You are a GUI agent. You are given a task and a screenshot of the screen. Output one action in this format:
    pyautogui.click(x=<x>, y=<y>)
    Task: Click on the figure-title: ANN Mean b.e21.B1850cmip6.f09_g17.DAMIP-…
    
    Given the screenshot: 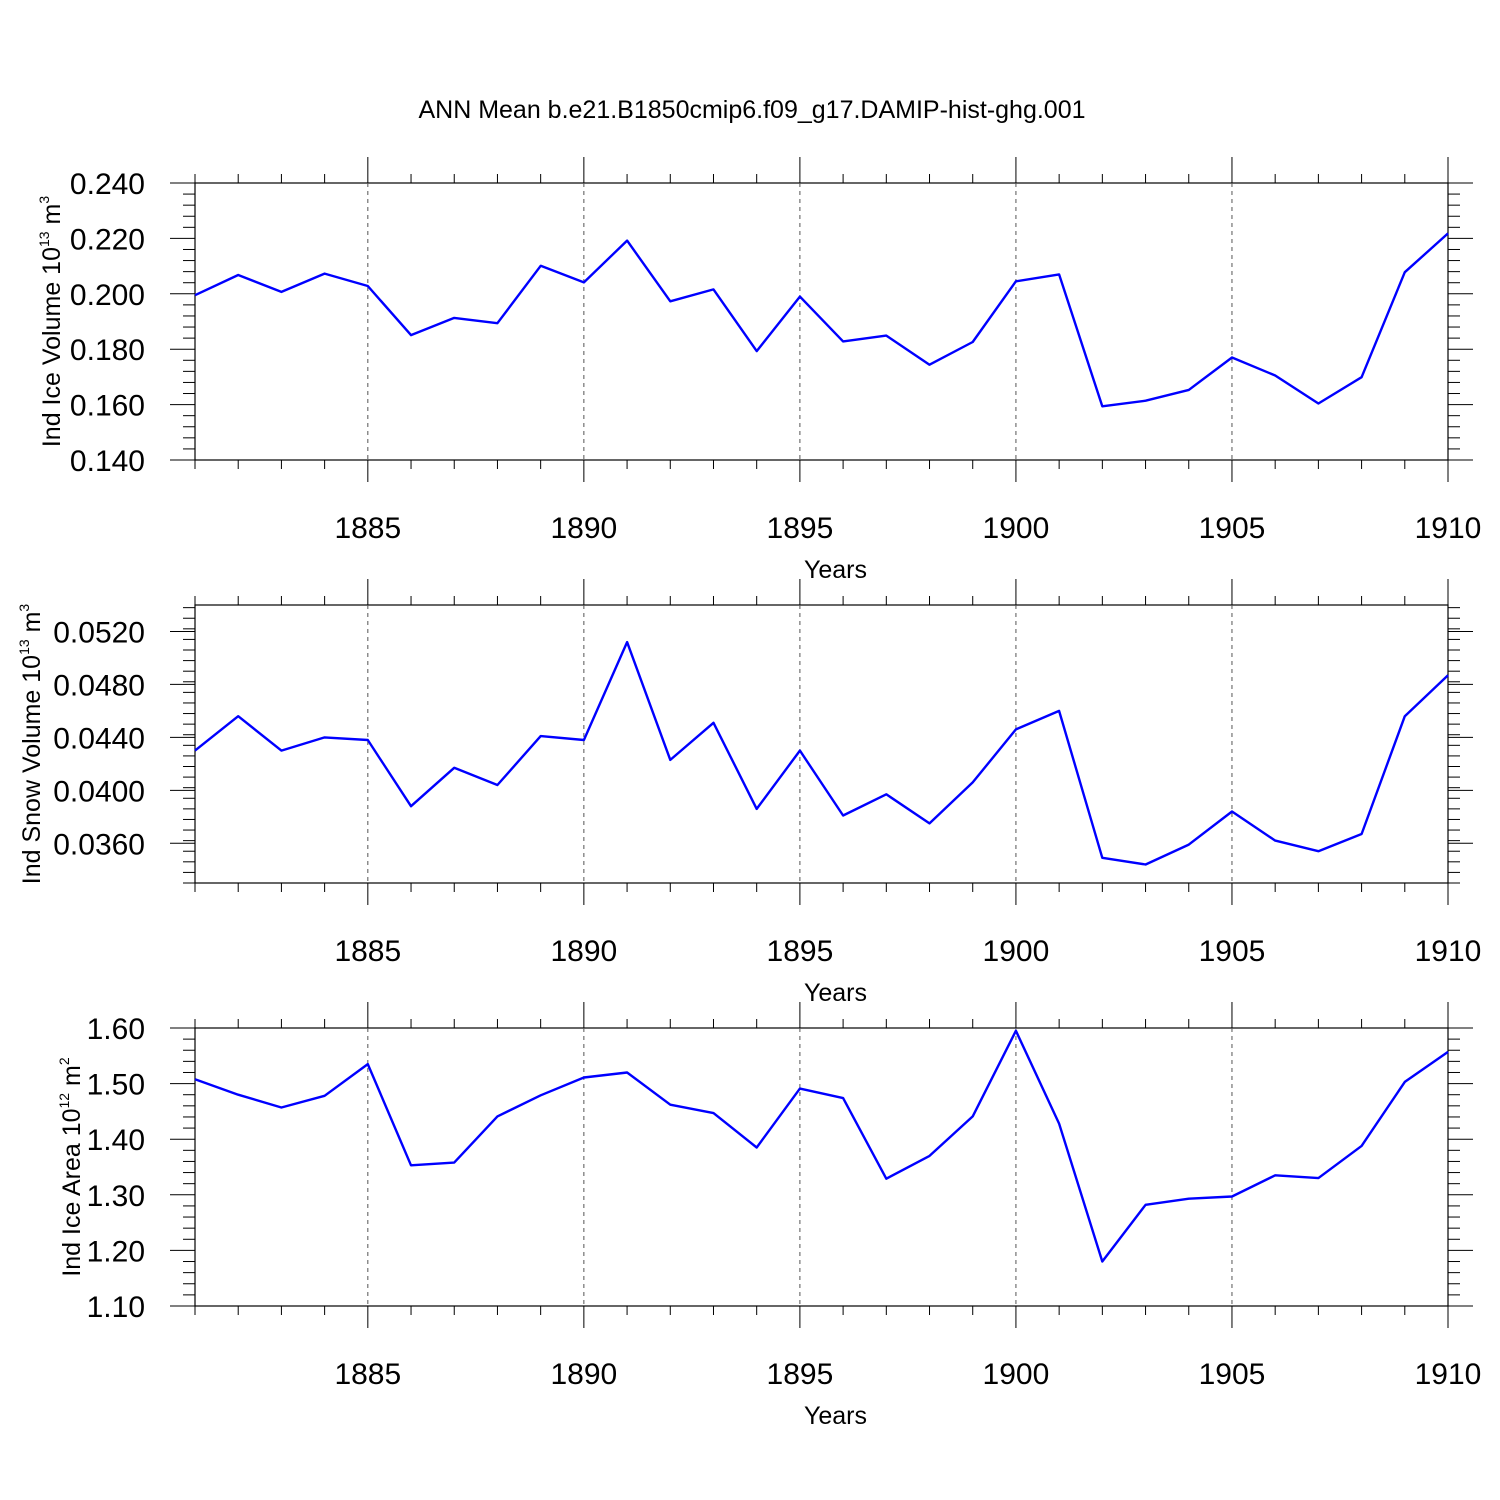 What is the action you would take?
    pyautogui.click(x=751, y=110)
    